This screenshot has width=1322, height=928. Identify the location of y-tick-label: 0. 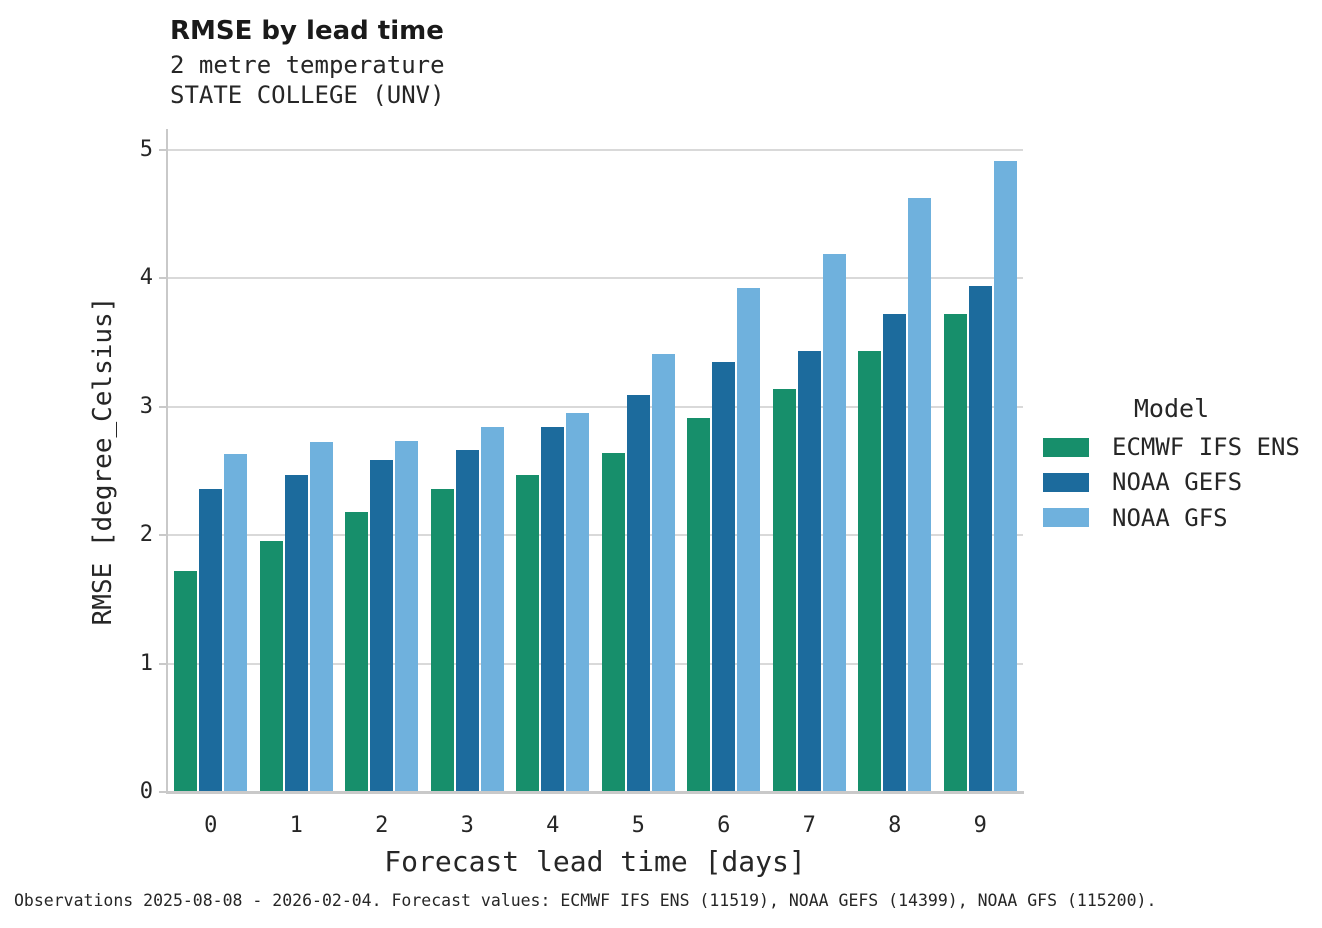
(146, 791).